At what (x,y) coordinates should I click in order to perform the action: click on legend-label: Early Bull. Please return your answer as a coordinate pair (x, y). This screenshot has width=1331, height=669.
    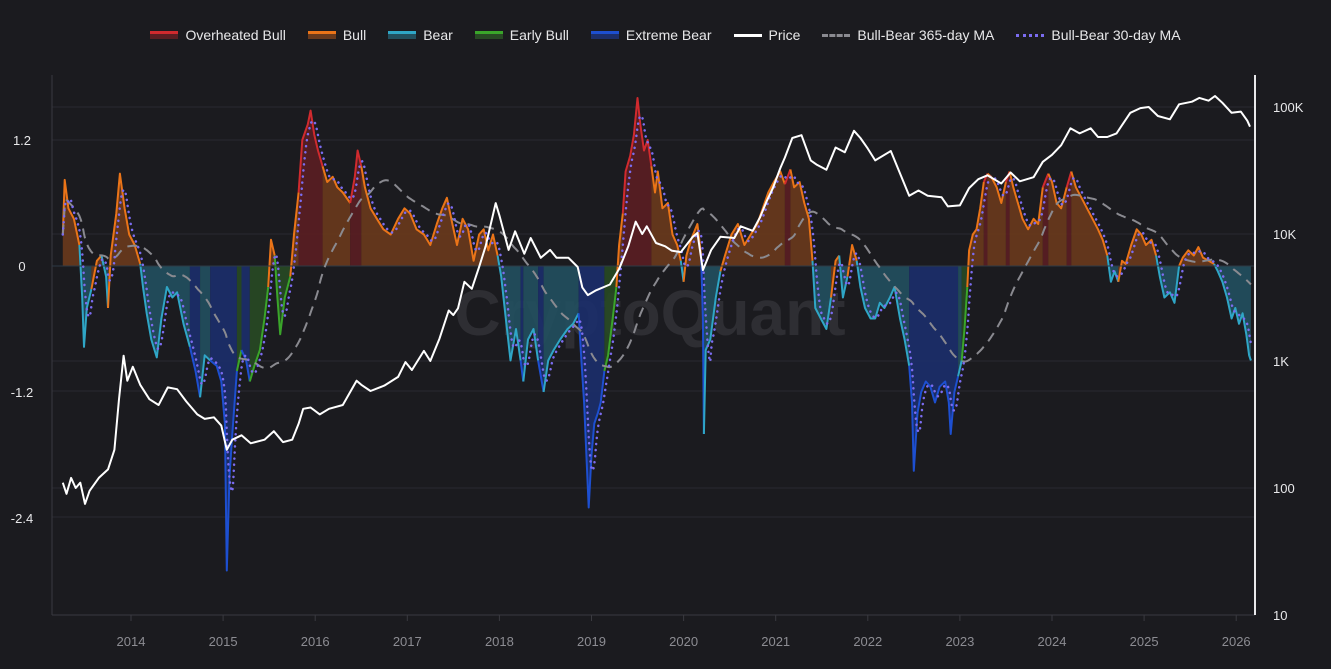
    Looking at the image, I should click on (539, 35).